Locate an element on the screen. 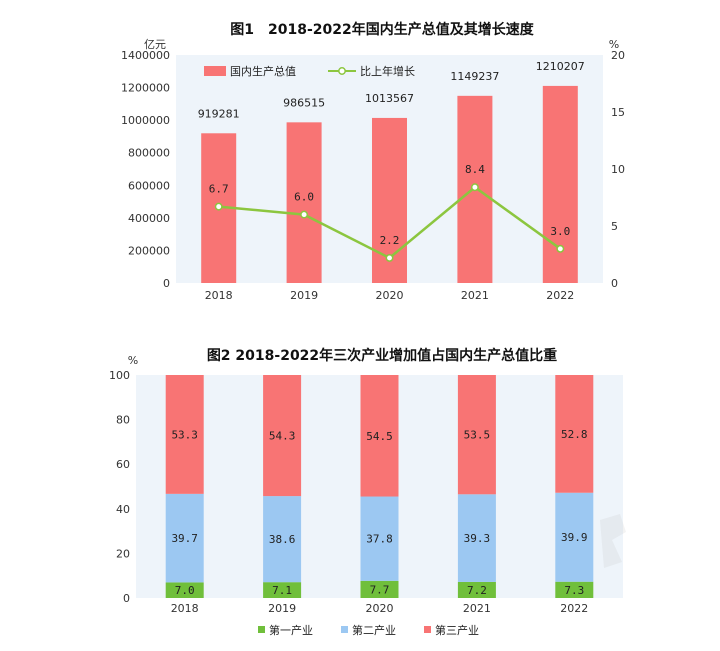  chart2-x-axis-ticks: 2018 2019 2020 2021 2022 is located at coordinates (380, 608).